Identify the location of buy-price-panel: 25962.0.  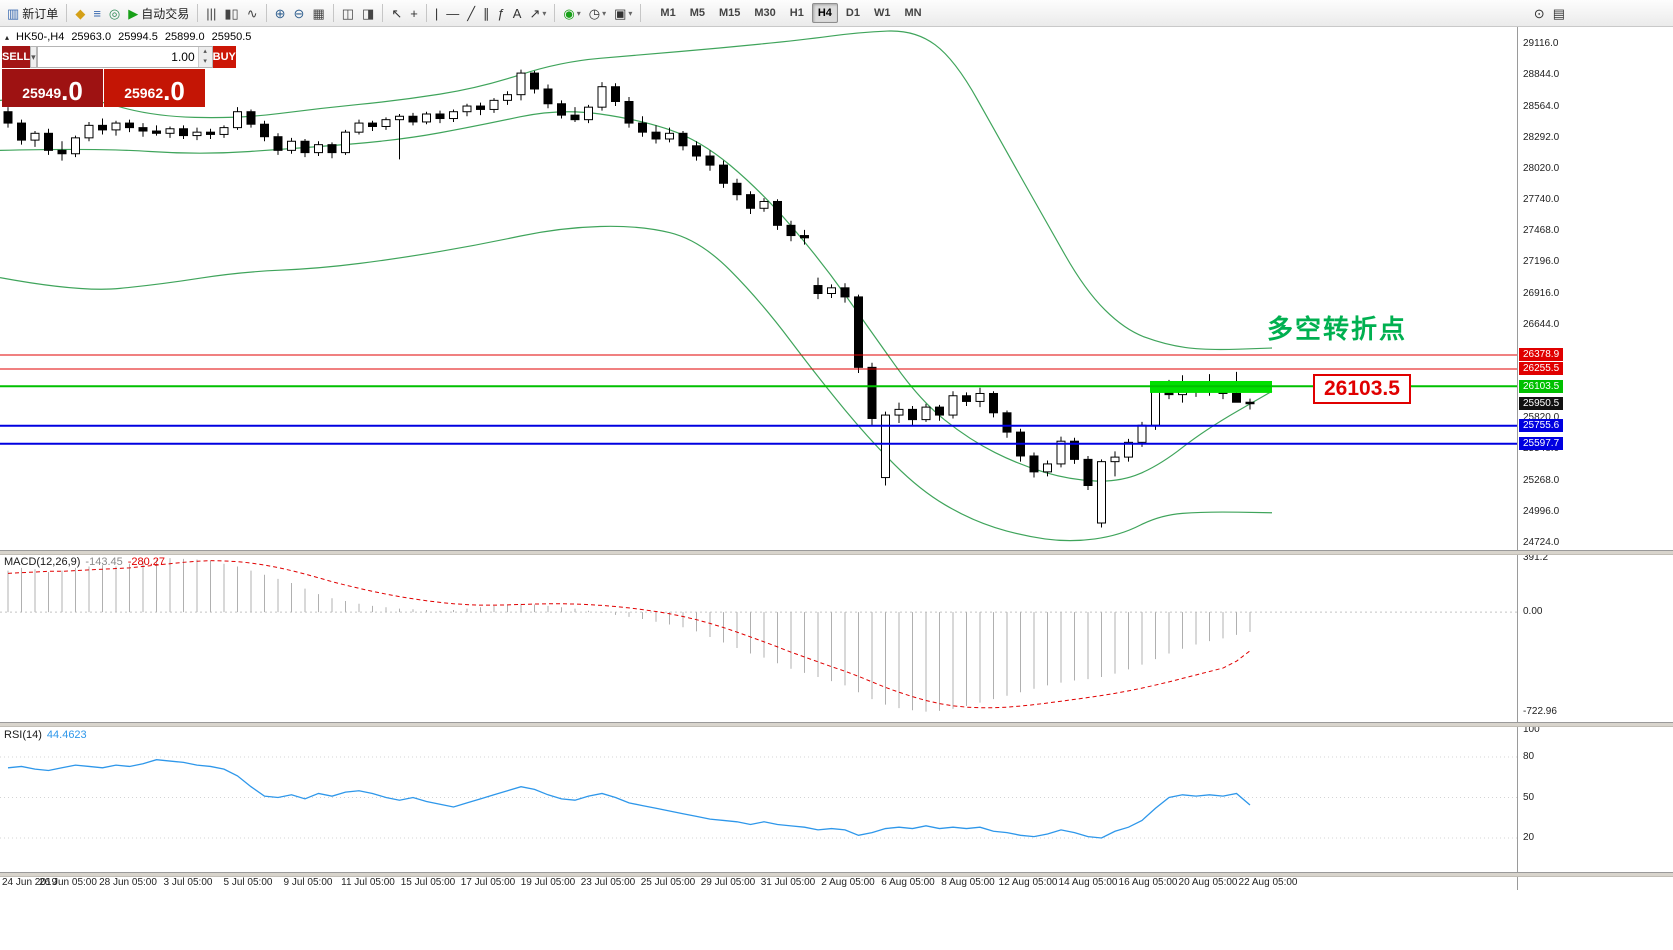
(154, 88).